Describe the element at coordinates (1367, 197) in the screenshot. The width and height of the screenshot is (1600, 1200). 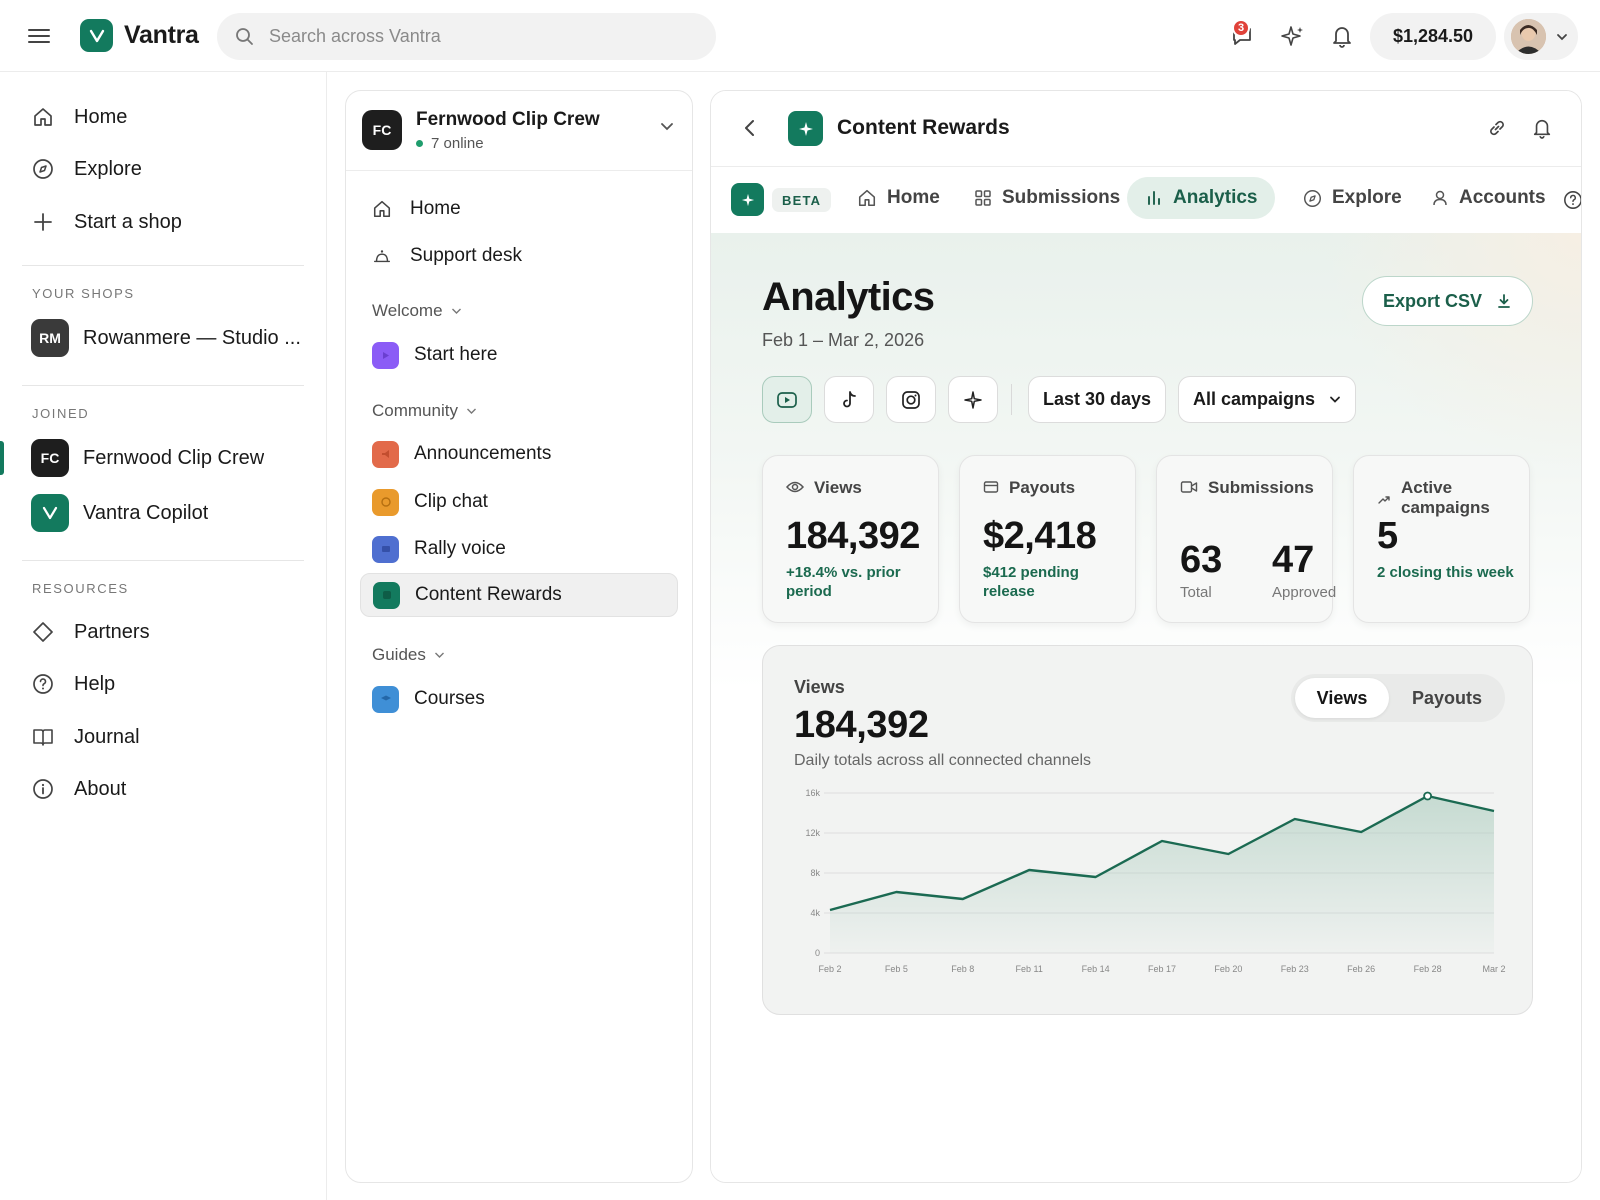
I see `tab-label: Explore` at that location.